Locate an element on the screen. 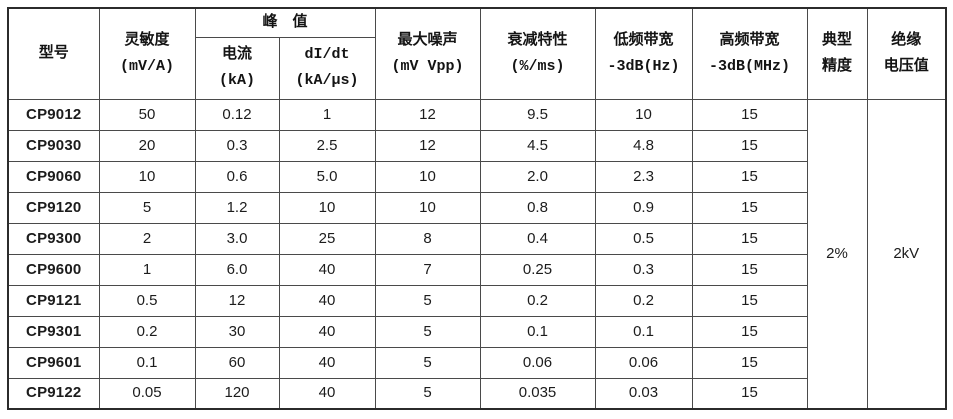 This screenshot has height=419, width=953. col-header-peak-didt: dI/dt (kA/μs) is located at coordinates (327, 68).